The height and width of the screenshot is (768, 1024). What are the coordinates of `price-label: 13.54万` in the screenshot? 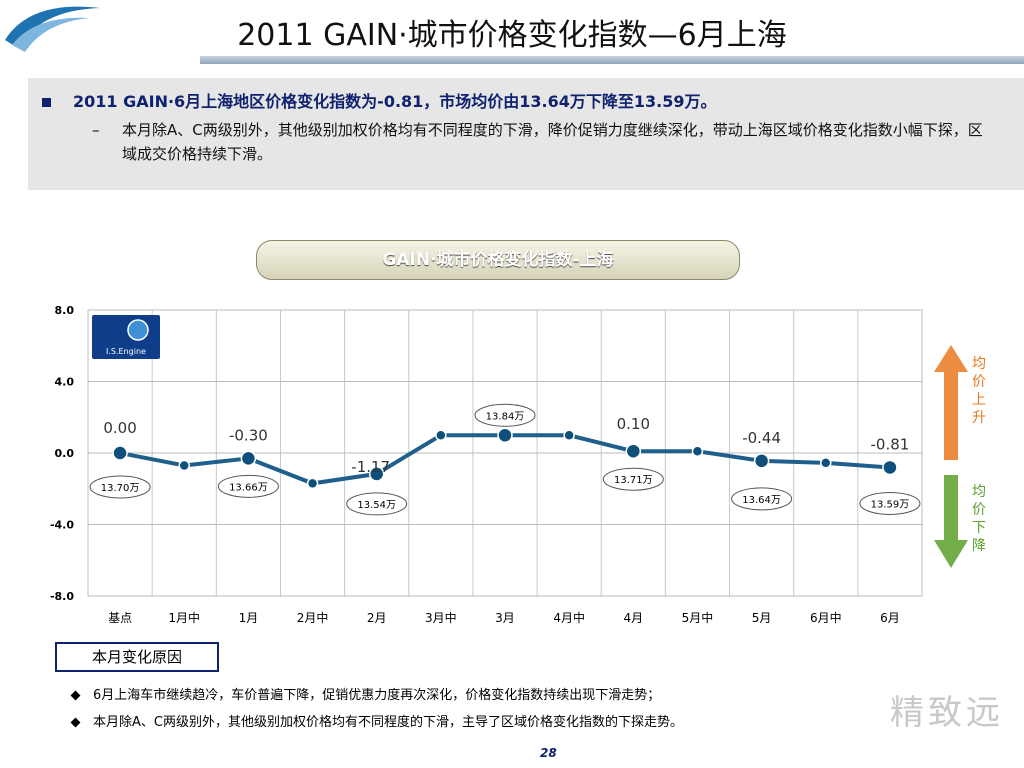 It's located at (376, 505).